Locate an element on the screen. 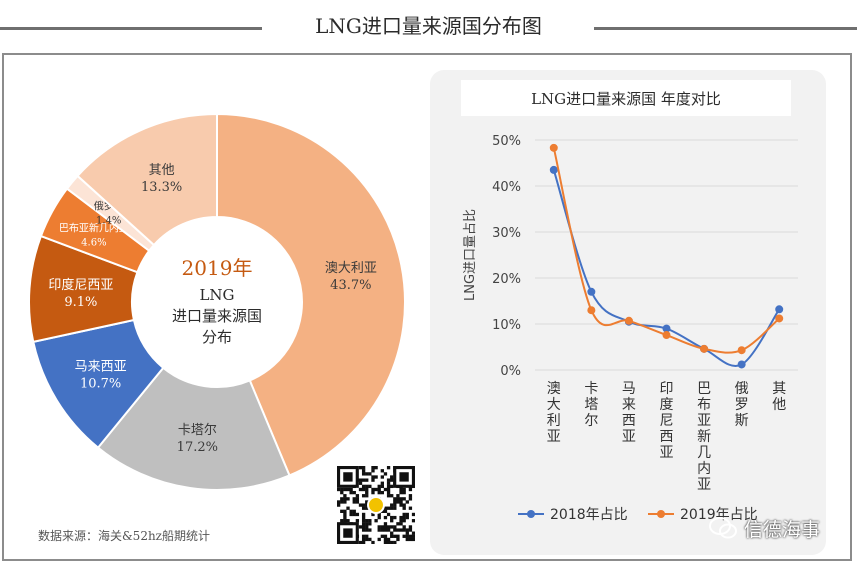  legend-label-1: 2019年占比 is located at coordinates (719, 515).